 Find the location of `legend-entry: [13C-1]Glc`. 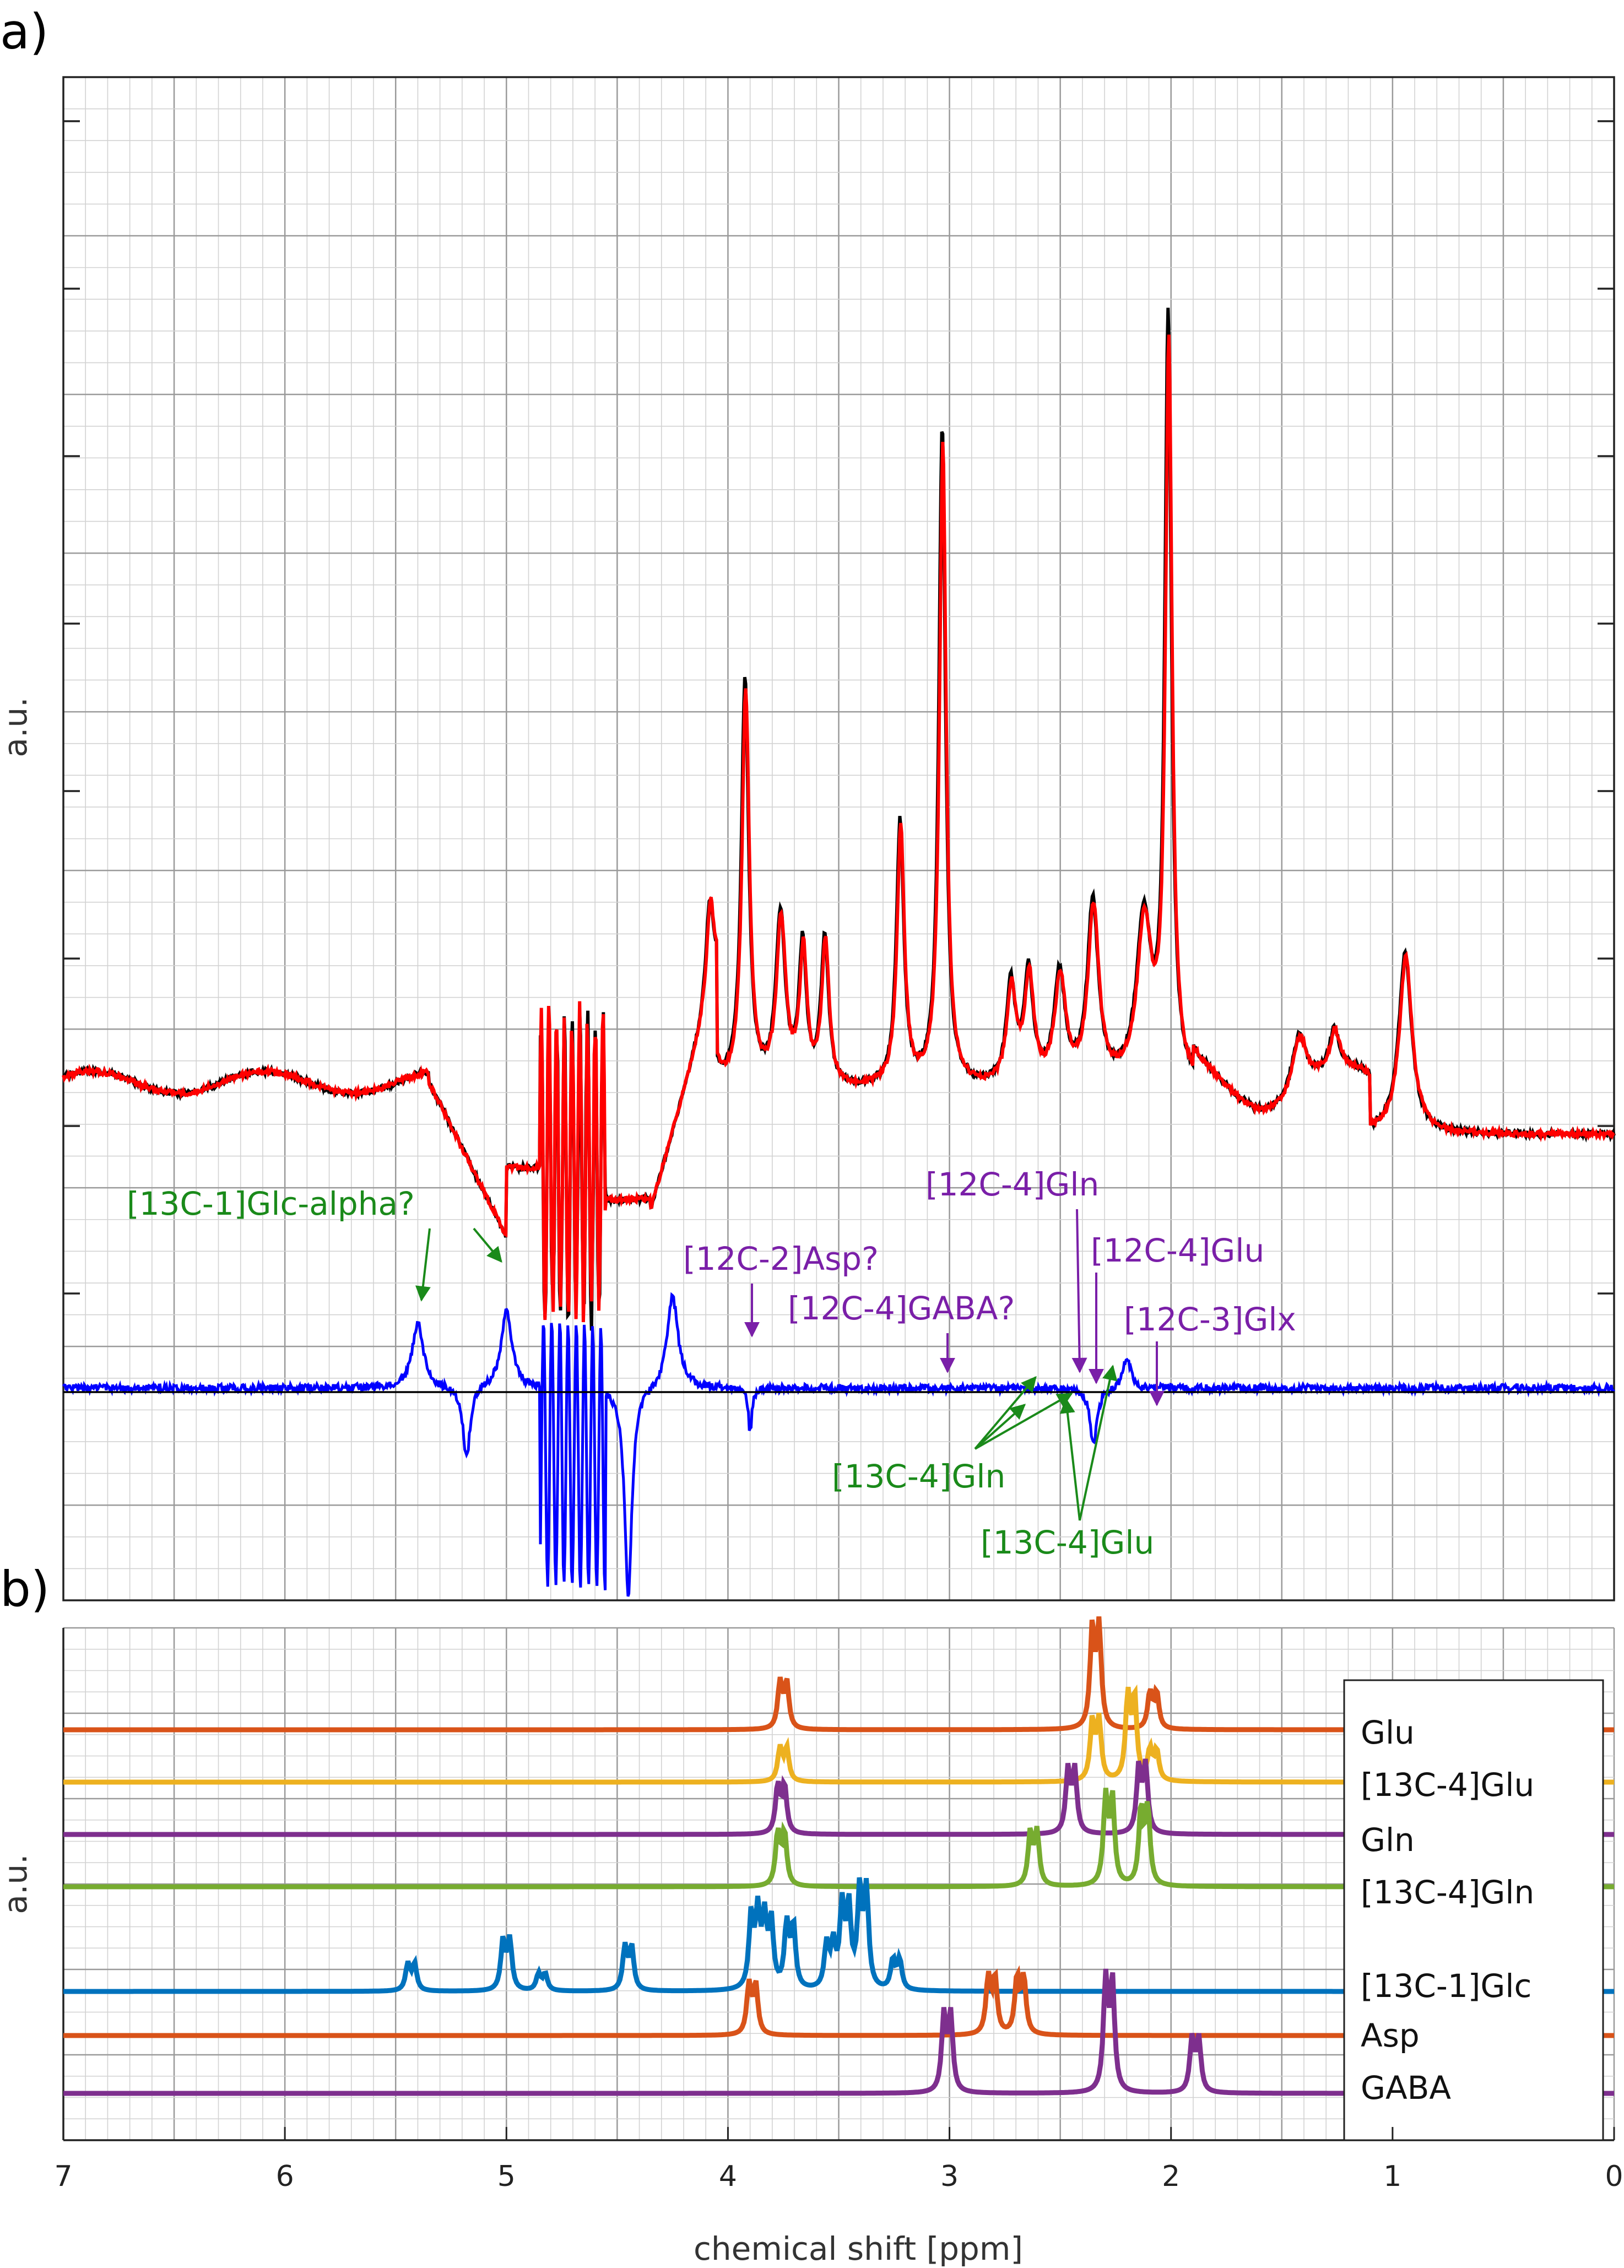

legend-entry: [13C-1]Glc is located at coordinates (1446, 1986).